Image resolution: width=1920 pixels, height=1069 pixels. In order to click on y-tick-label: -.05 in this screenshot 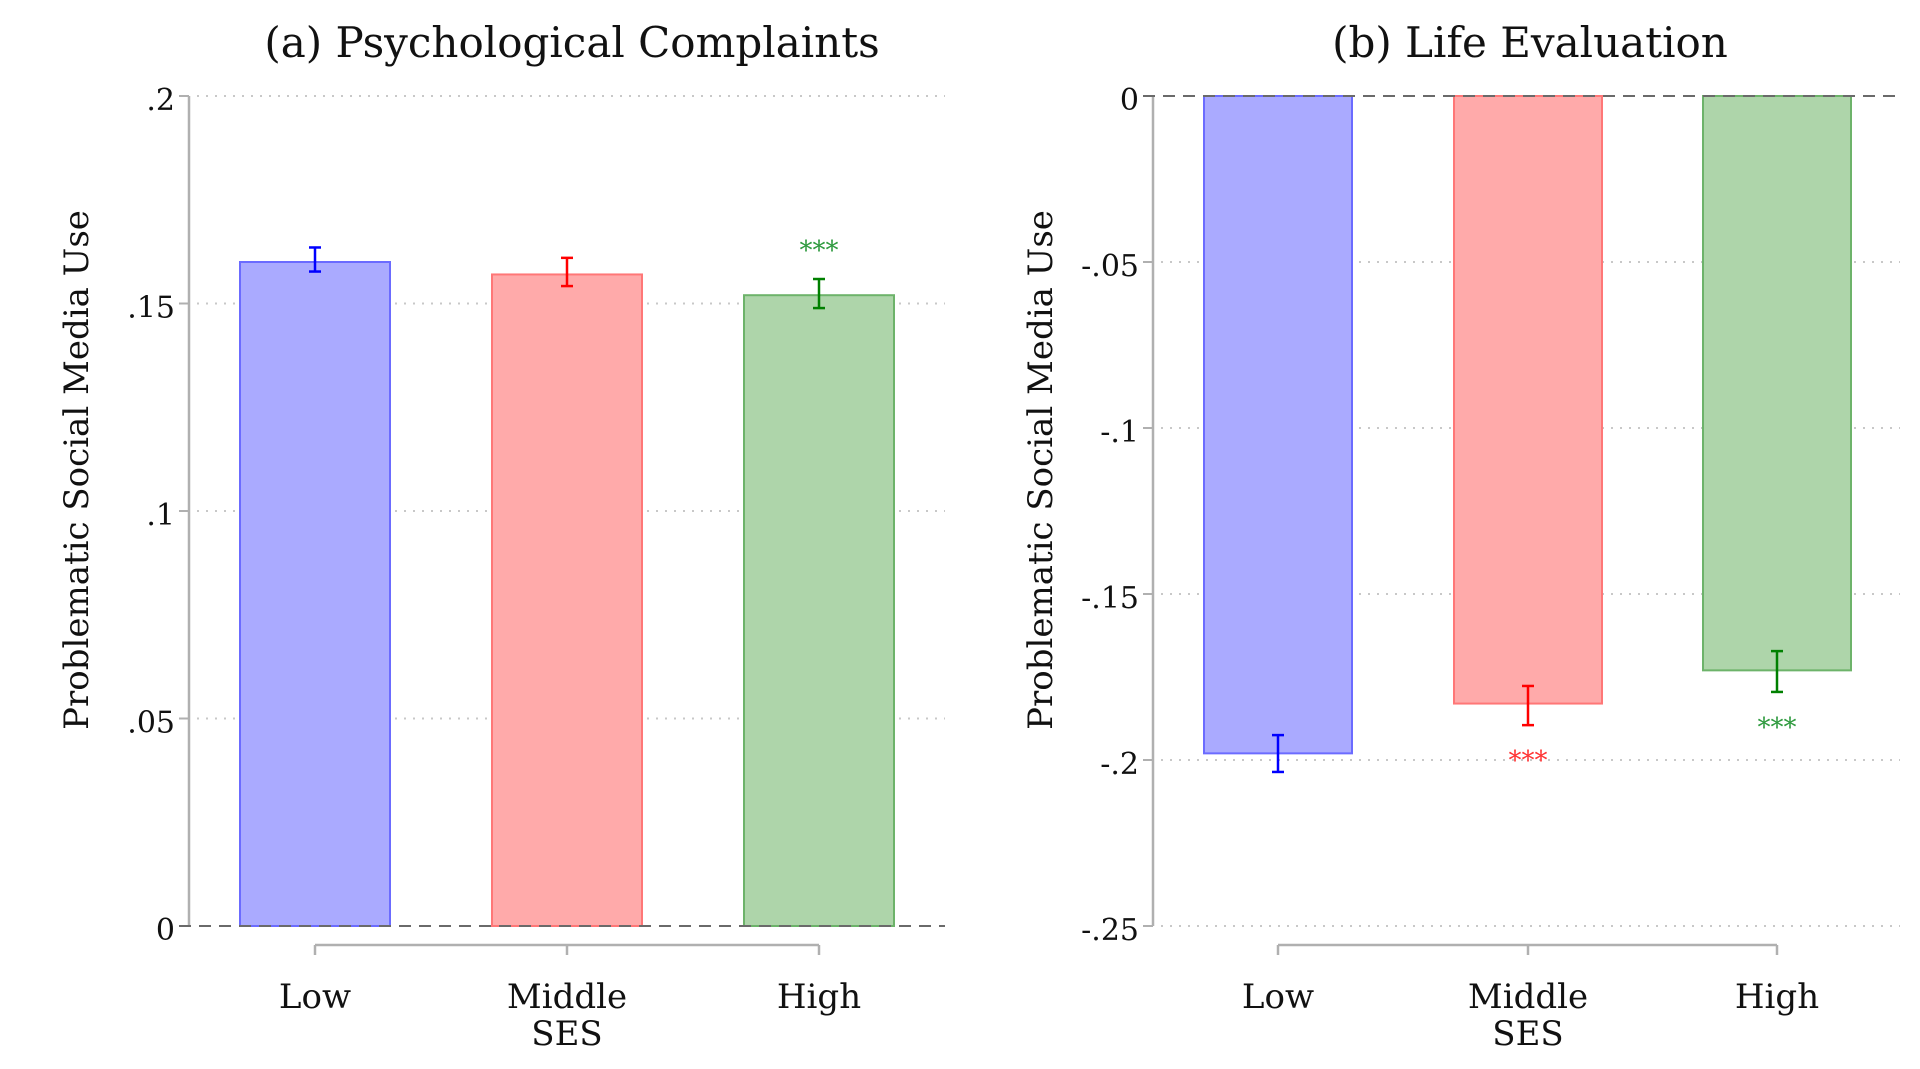, I will do `click(1110, 266)`.